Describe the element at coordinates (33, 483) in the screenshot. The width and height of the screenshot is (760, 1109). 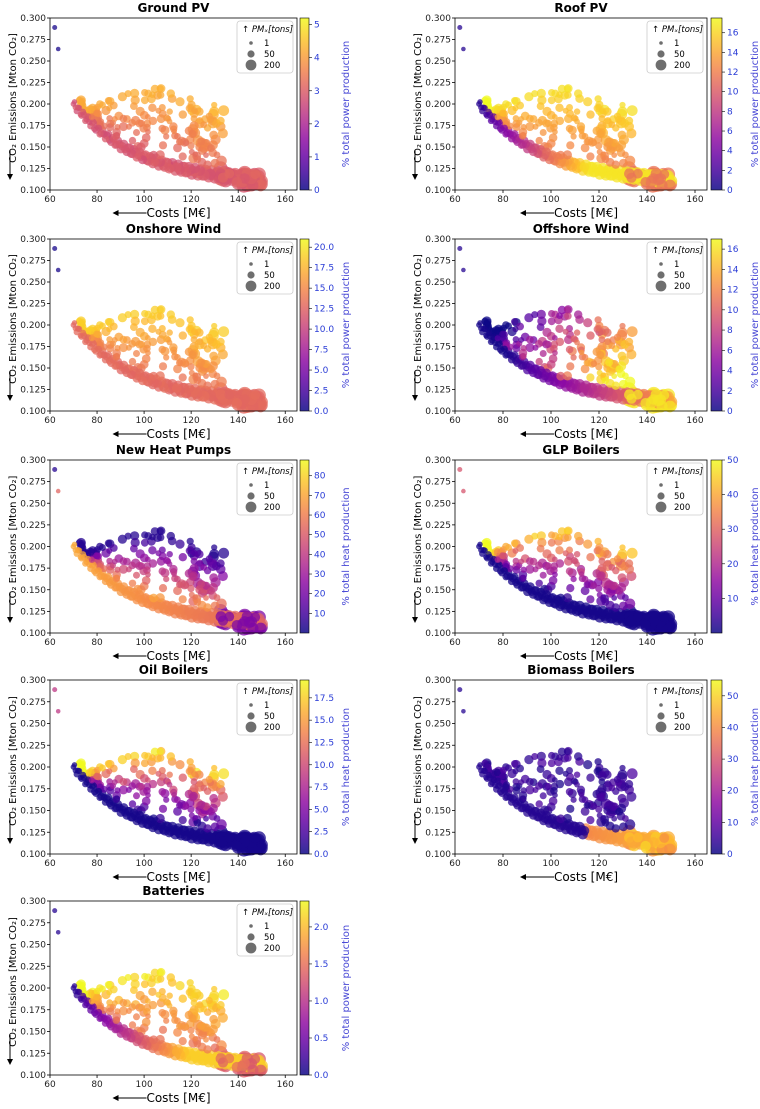
I see `y-tick-label: 0.275` at that location.